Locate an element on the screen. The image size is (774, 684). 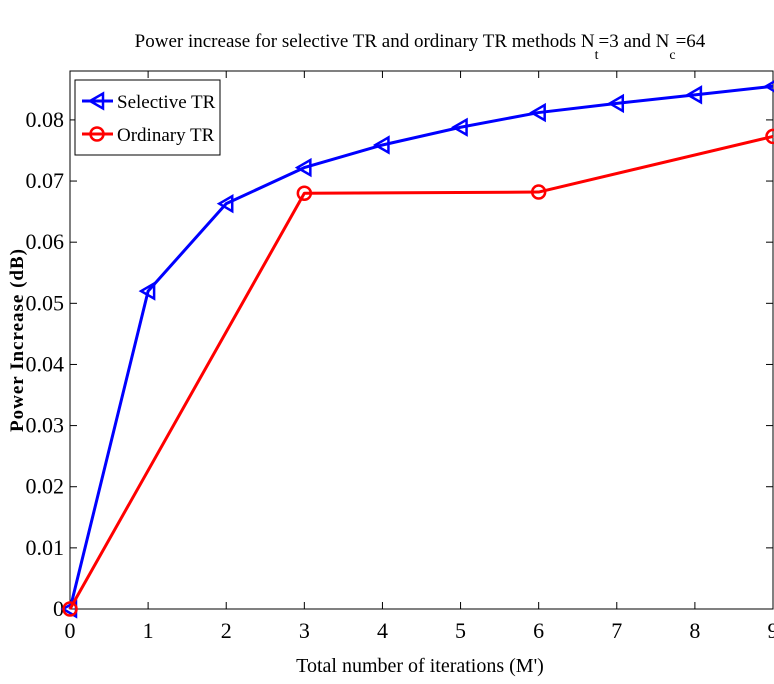
x-tick-label: 6 is located at coordinates (538, 630).